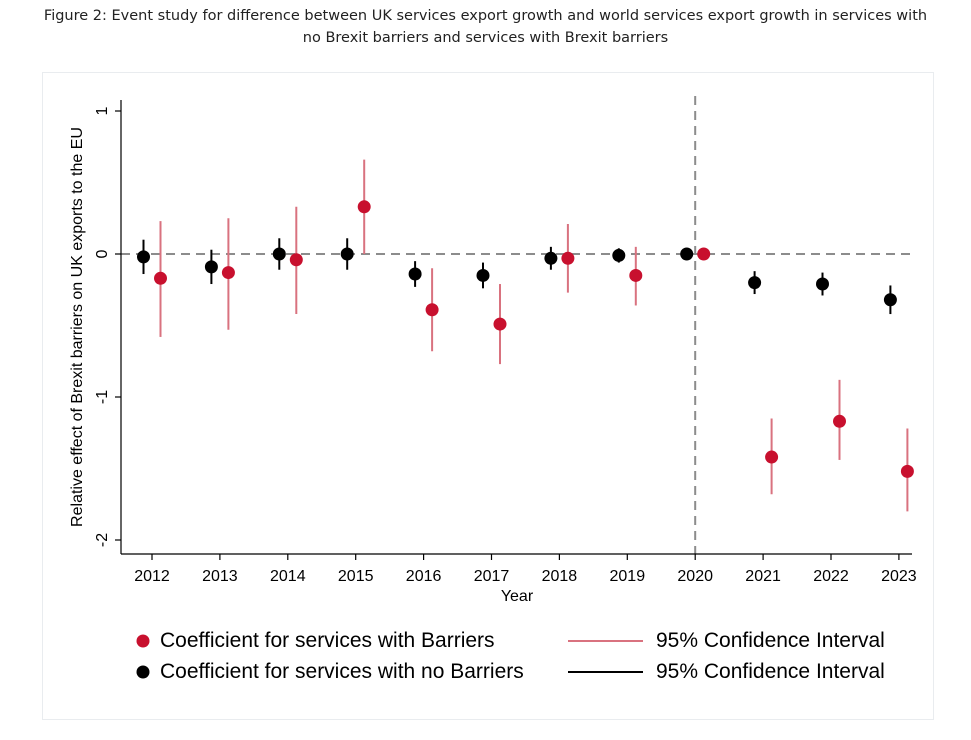 Image resolution: width=971 pixels, height=740 pixels. I want to click on x-tick-label: 2018, so click(560, 576).